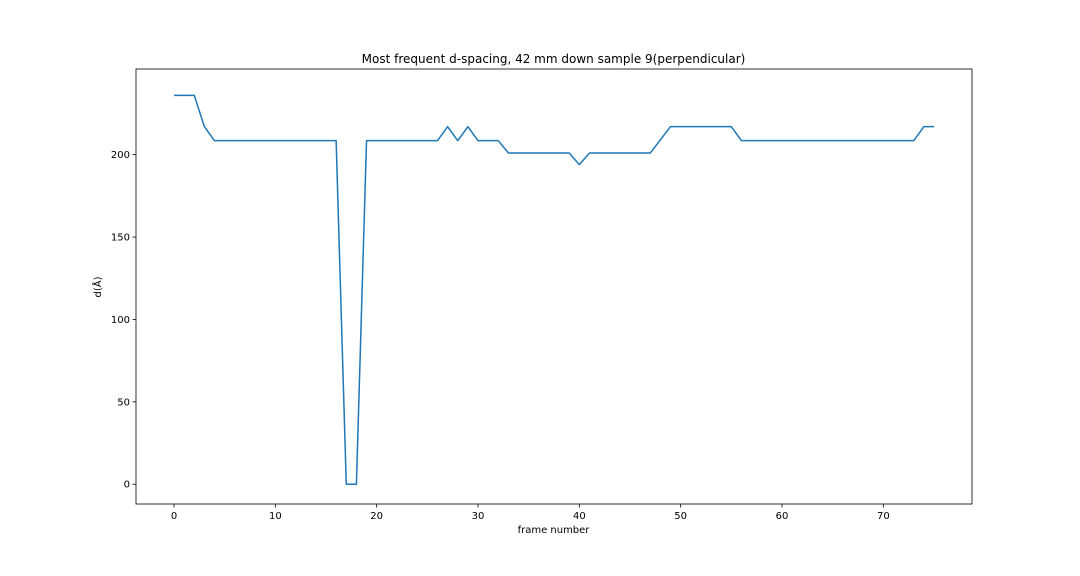  What do you see at coordinates (478, 516) in the screenshot?
I see `x-tick-label: 30` at bounding box center [478, 516].